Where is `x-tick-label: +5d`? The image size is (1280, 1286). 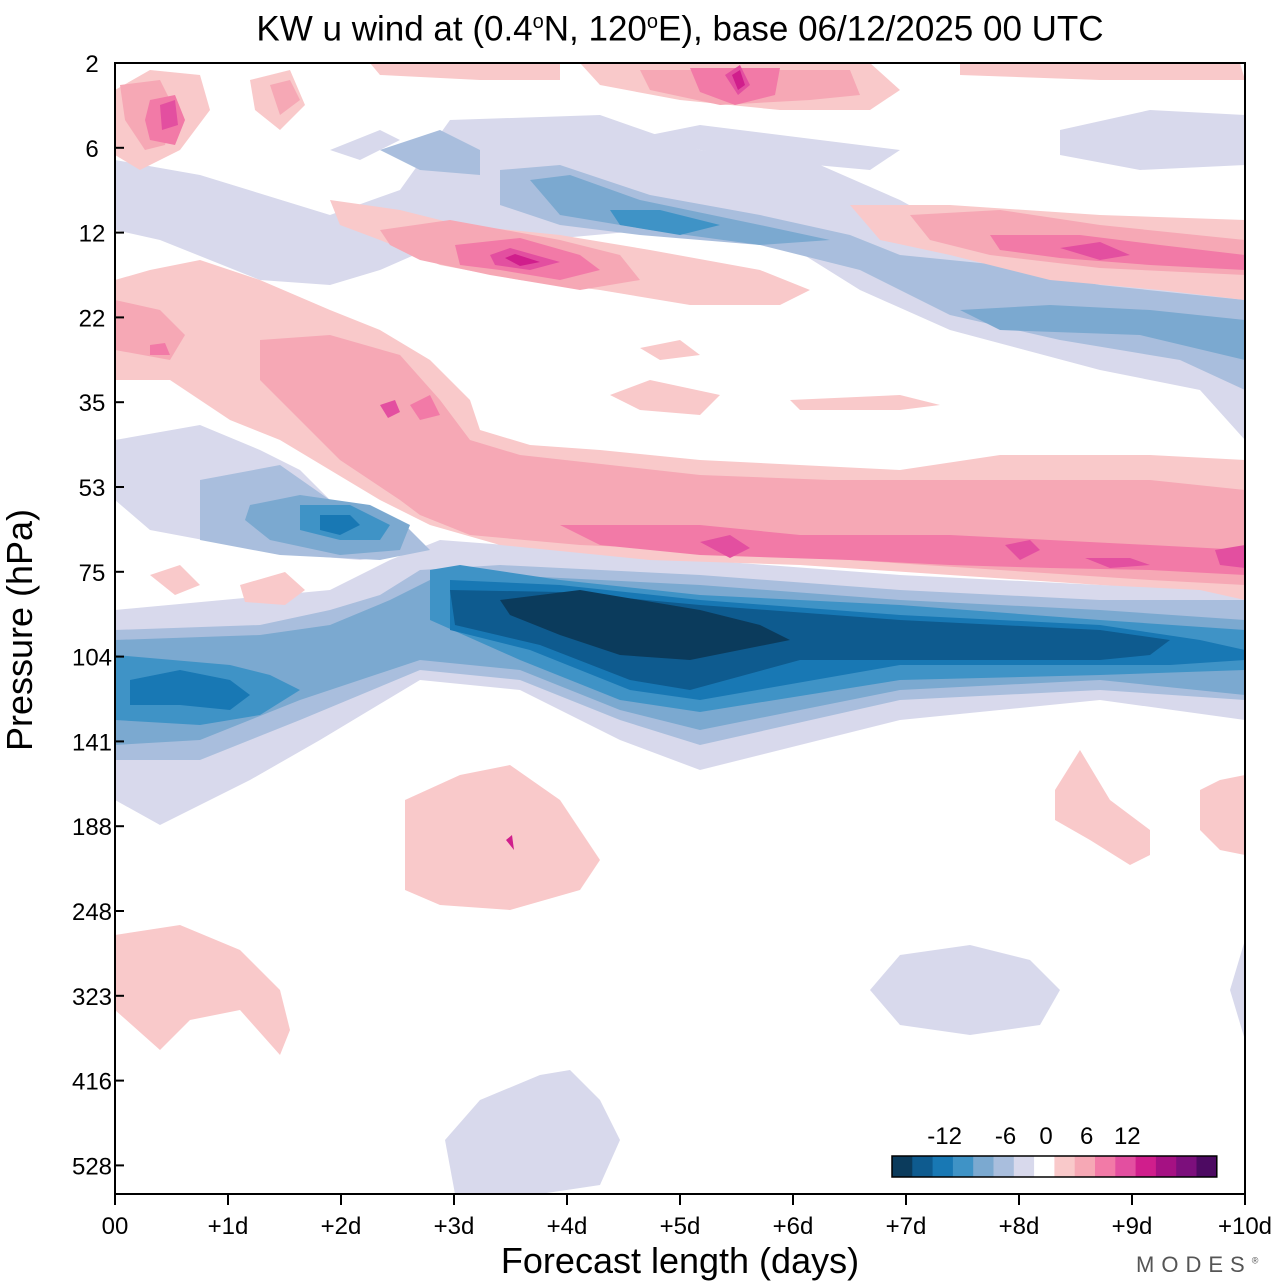
x-tick-label: +5d is located at coordinates (680, 1226).